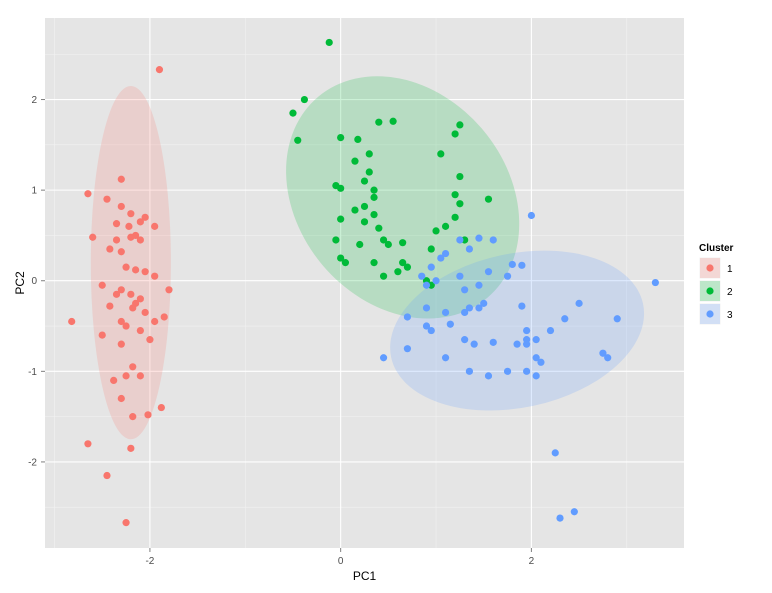  What do you see at coordinates (716, 284) in the screenshot?
I see `legend: Cluster 1 2 3` at bounding box center [716, 284].